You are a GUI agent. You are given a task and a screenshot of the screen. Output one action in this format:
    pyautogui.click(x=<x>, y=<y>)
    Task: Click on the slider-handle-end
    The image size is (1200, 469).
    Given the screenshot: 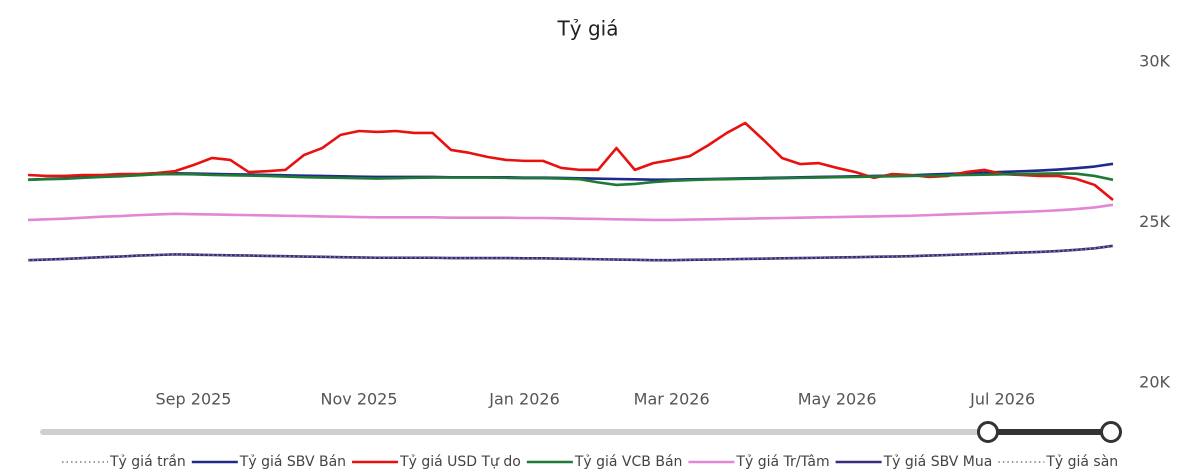 What is the action you would take?
    pyautogui.click(x=1111, y=432)
    